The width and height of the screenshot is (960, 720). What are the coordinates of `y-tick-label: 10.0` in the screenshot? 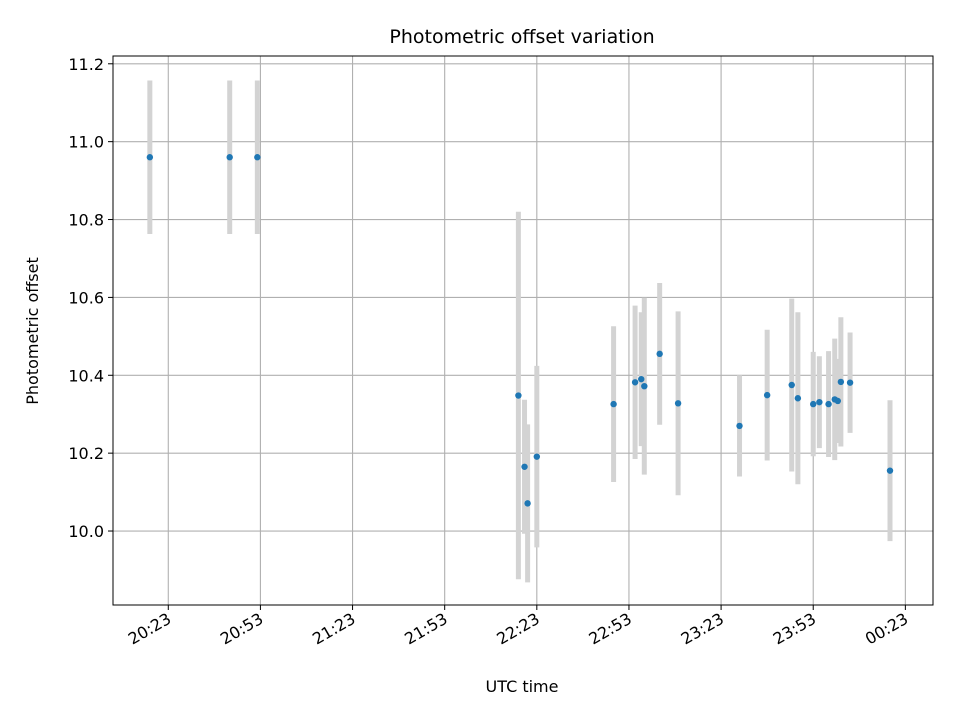 It's located at (86, 531).